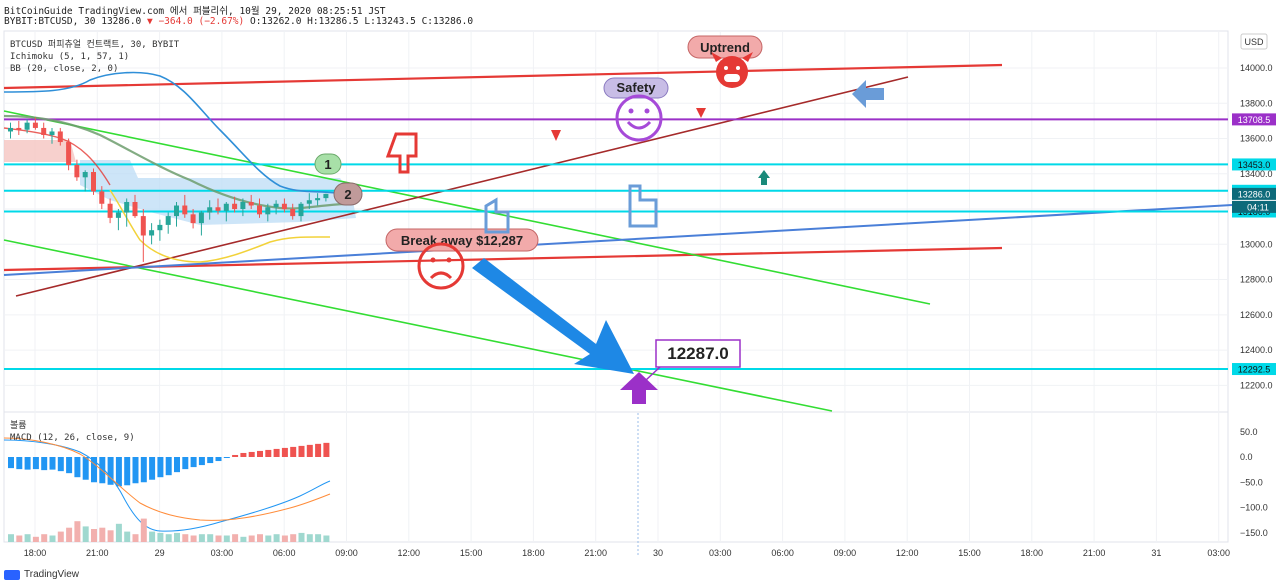  What do you see at coordinates (462, 259) in the screenshot?
I see `breakaway-callout: Break away $12,287` at bounding box center [462, 259].